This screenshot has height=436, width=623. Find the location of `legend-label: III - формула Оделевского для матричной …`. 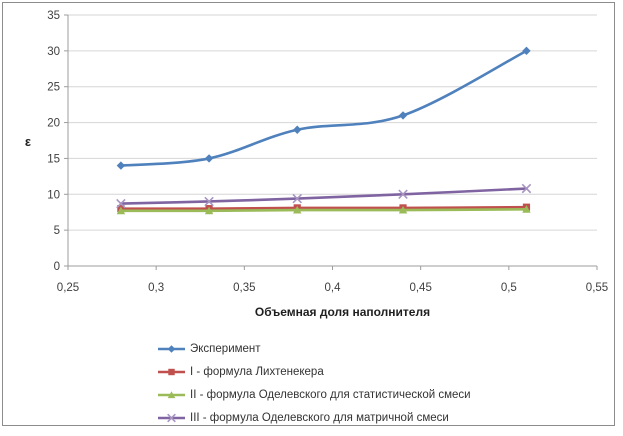

legend-label: III - формула Оделевского для матричной … is located at coordinates (319, 418).